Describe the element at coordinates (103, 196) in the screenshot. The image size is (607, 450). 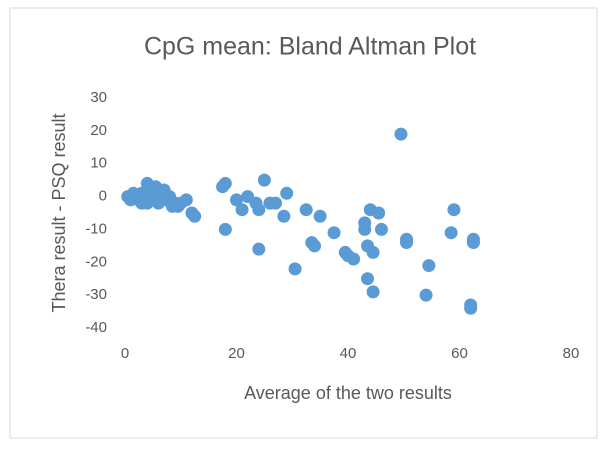
I see `y-tick-label: 0` at that location.